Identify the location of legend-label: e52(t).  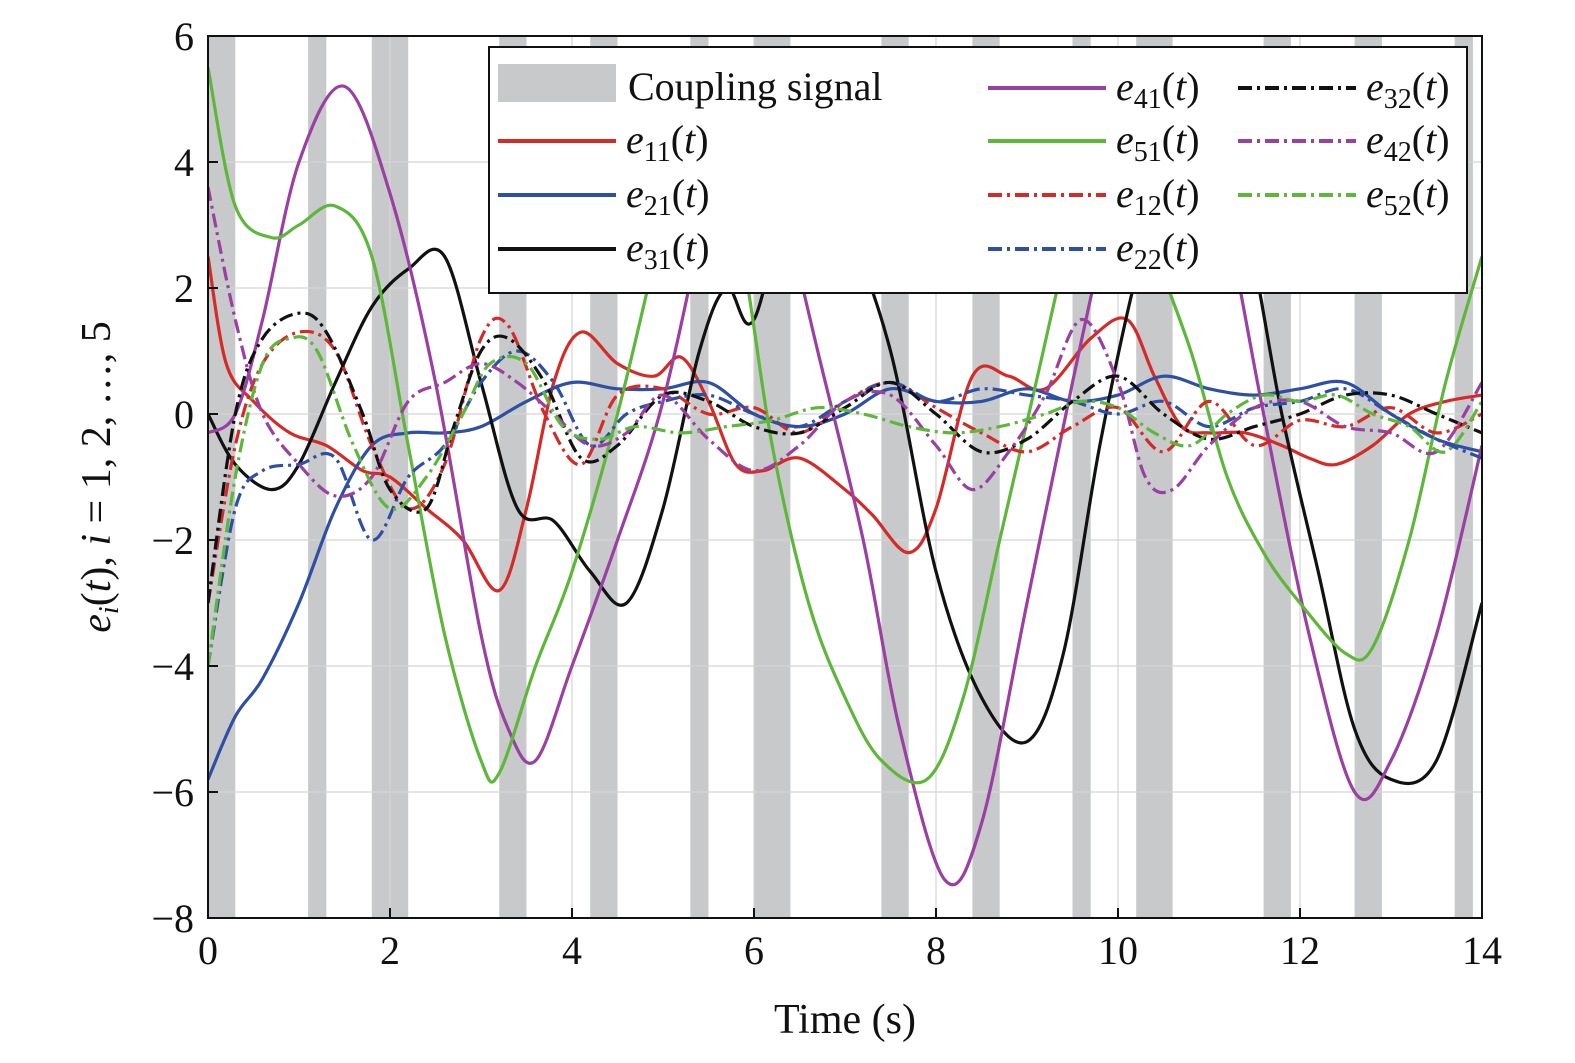
(1408, 196).